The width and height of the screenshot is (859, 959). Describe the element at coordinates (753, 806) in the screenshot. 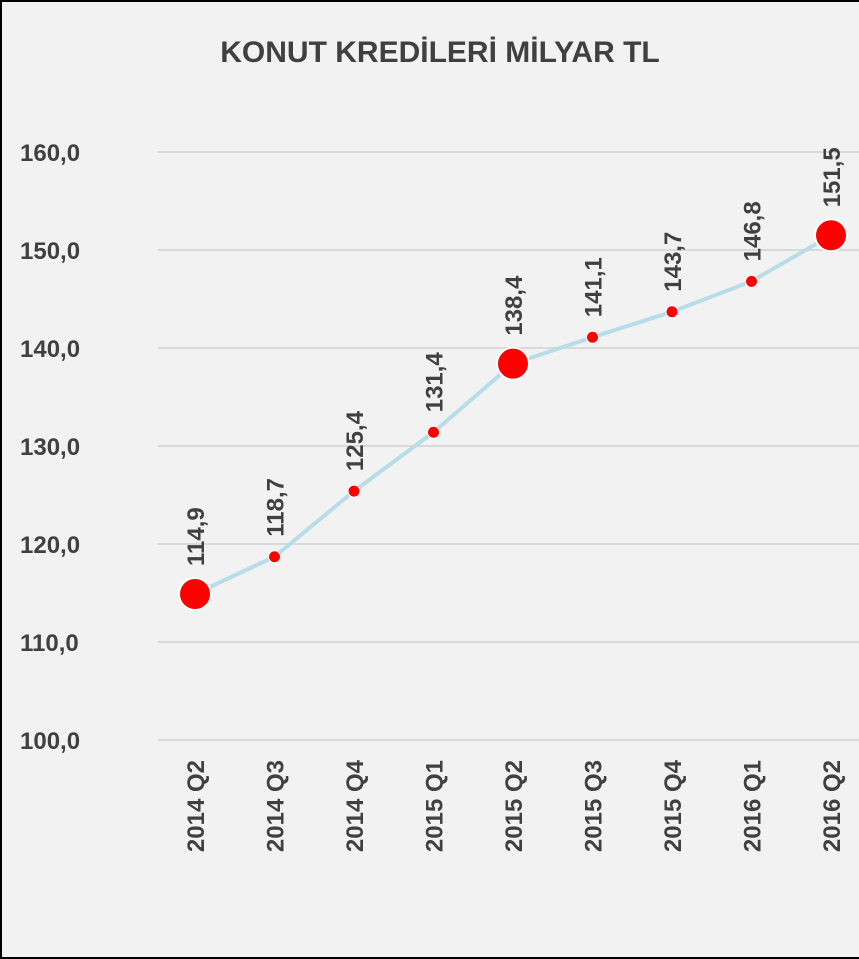

I see `x-tick-label: 2016 Q1` at that location.